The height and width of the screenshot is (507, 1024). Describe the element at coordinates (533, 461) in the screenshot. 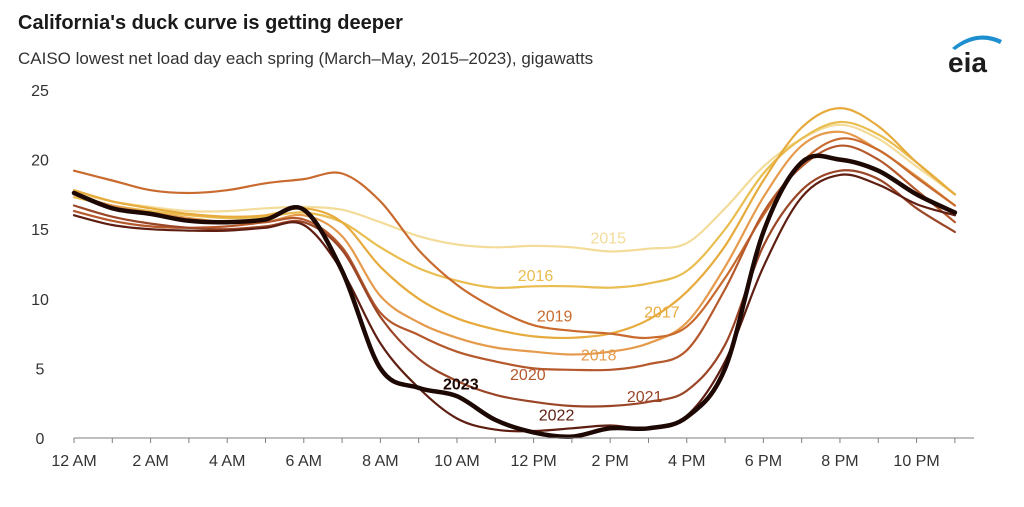

I see `x-tick-label: 12 PM` at that location.